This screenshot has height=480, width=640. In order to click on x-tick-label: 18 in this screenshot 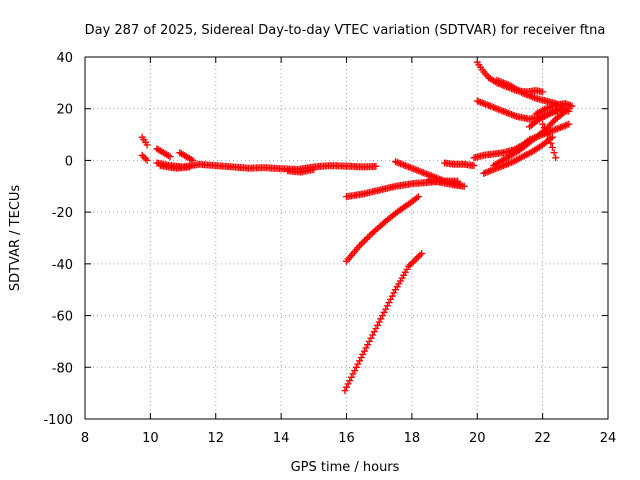, I will do `click(412, 438)`.